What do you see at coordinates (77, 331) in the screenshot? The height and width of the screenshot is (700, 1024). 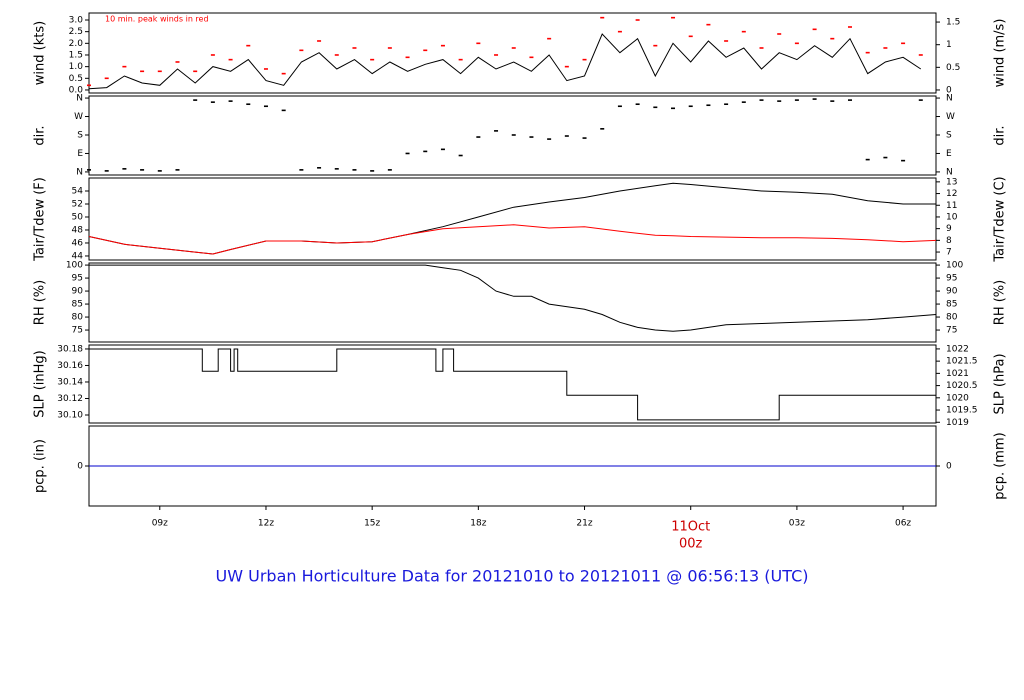 I see `y-tick-label: 75` at bounding box center [77, 331].